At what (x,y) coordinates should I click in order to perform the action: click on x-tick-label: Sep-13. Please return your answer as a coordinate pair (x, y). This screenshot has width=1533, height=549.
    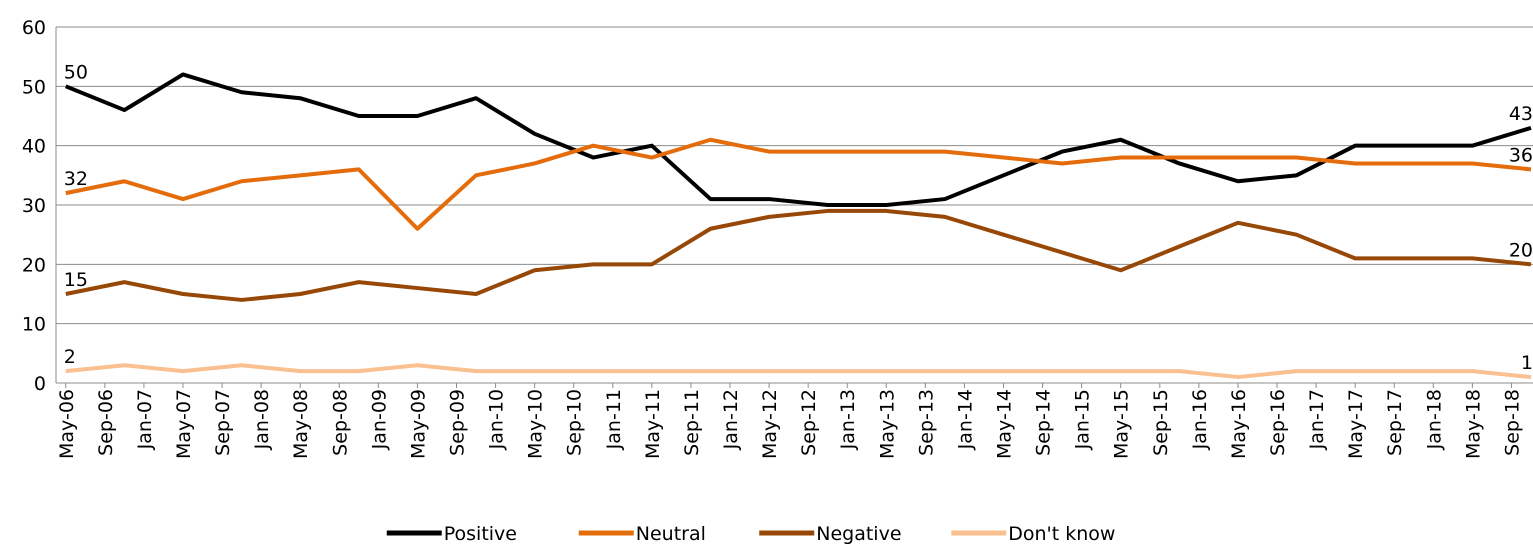
    Looking at the image, I should click on (926, 422).